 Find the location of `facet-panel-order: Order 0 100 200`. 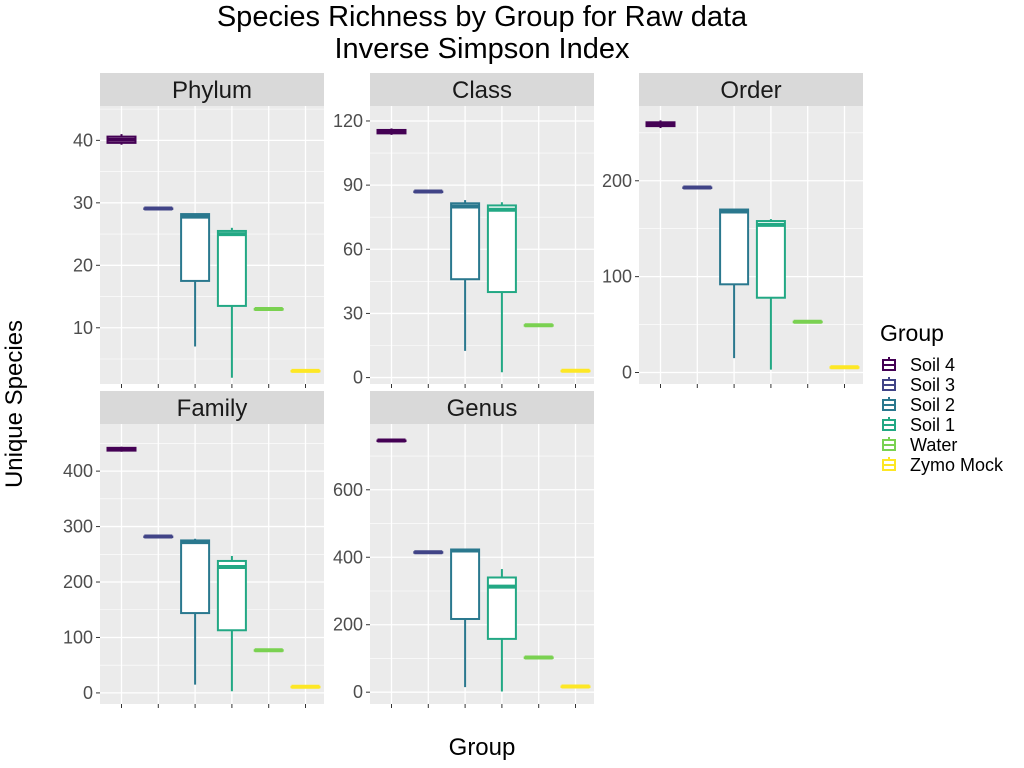

facet-panel-order: Order 0 100 200 is located at coordinates (732, 230).